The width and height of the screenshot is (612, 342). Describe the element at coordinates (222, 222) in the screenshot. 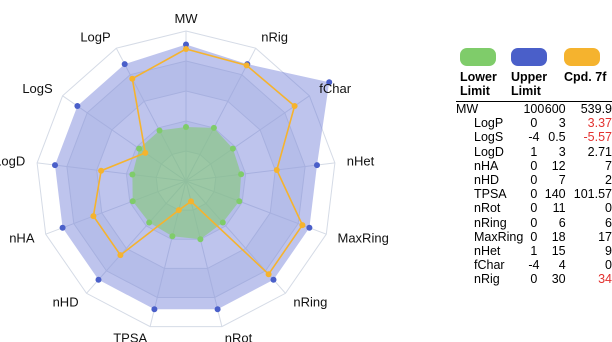

I see `series-lower-limit-point-nring` at that location.